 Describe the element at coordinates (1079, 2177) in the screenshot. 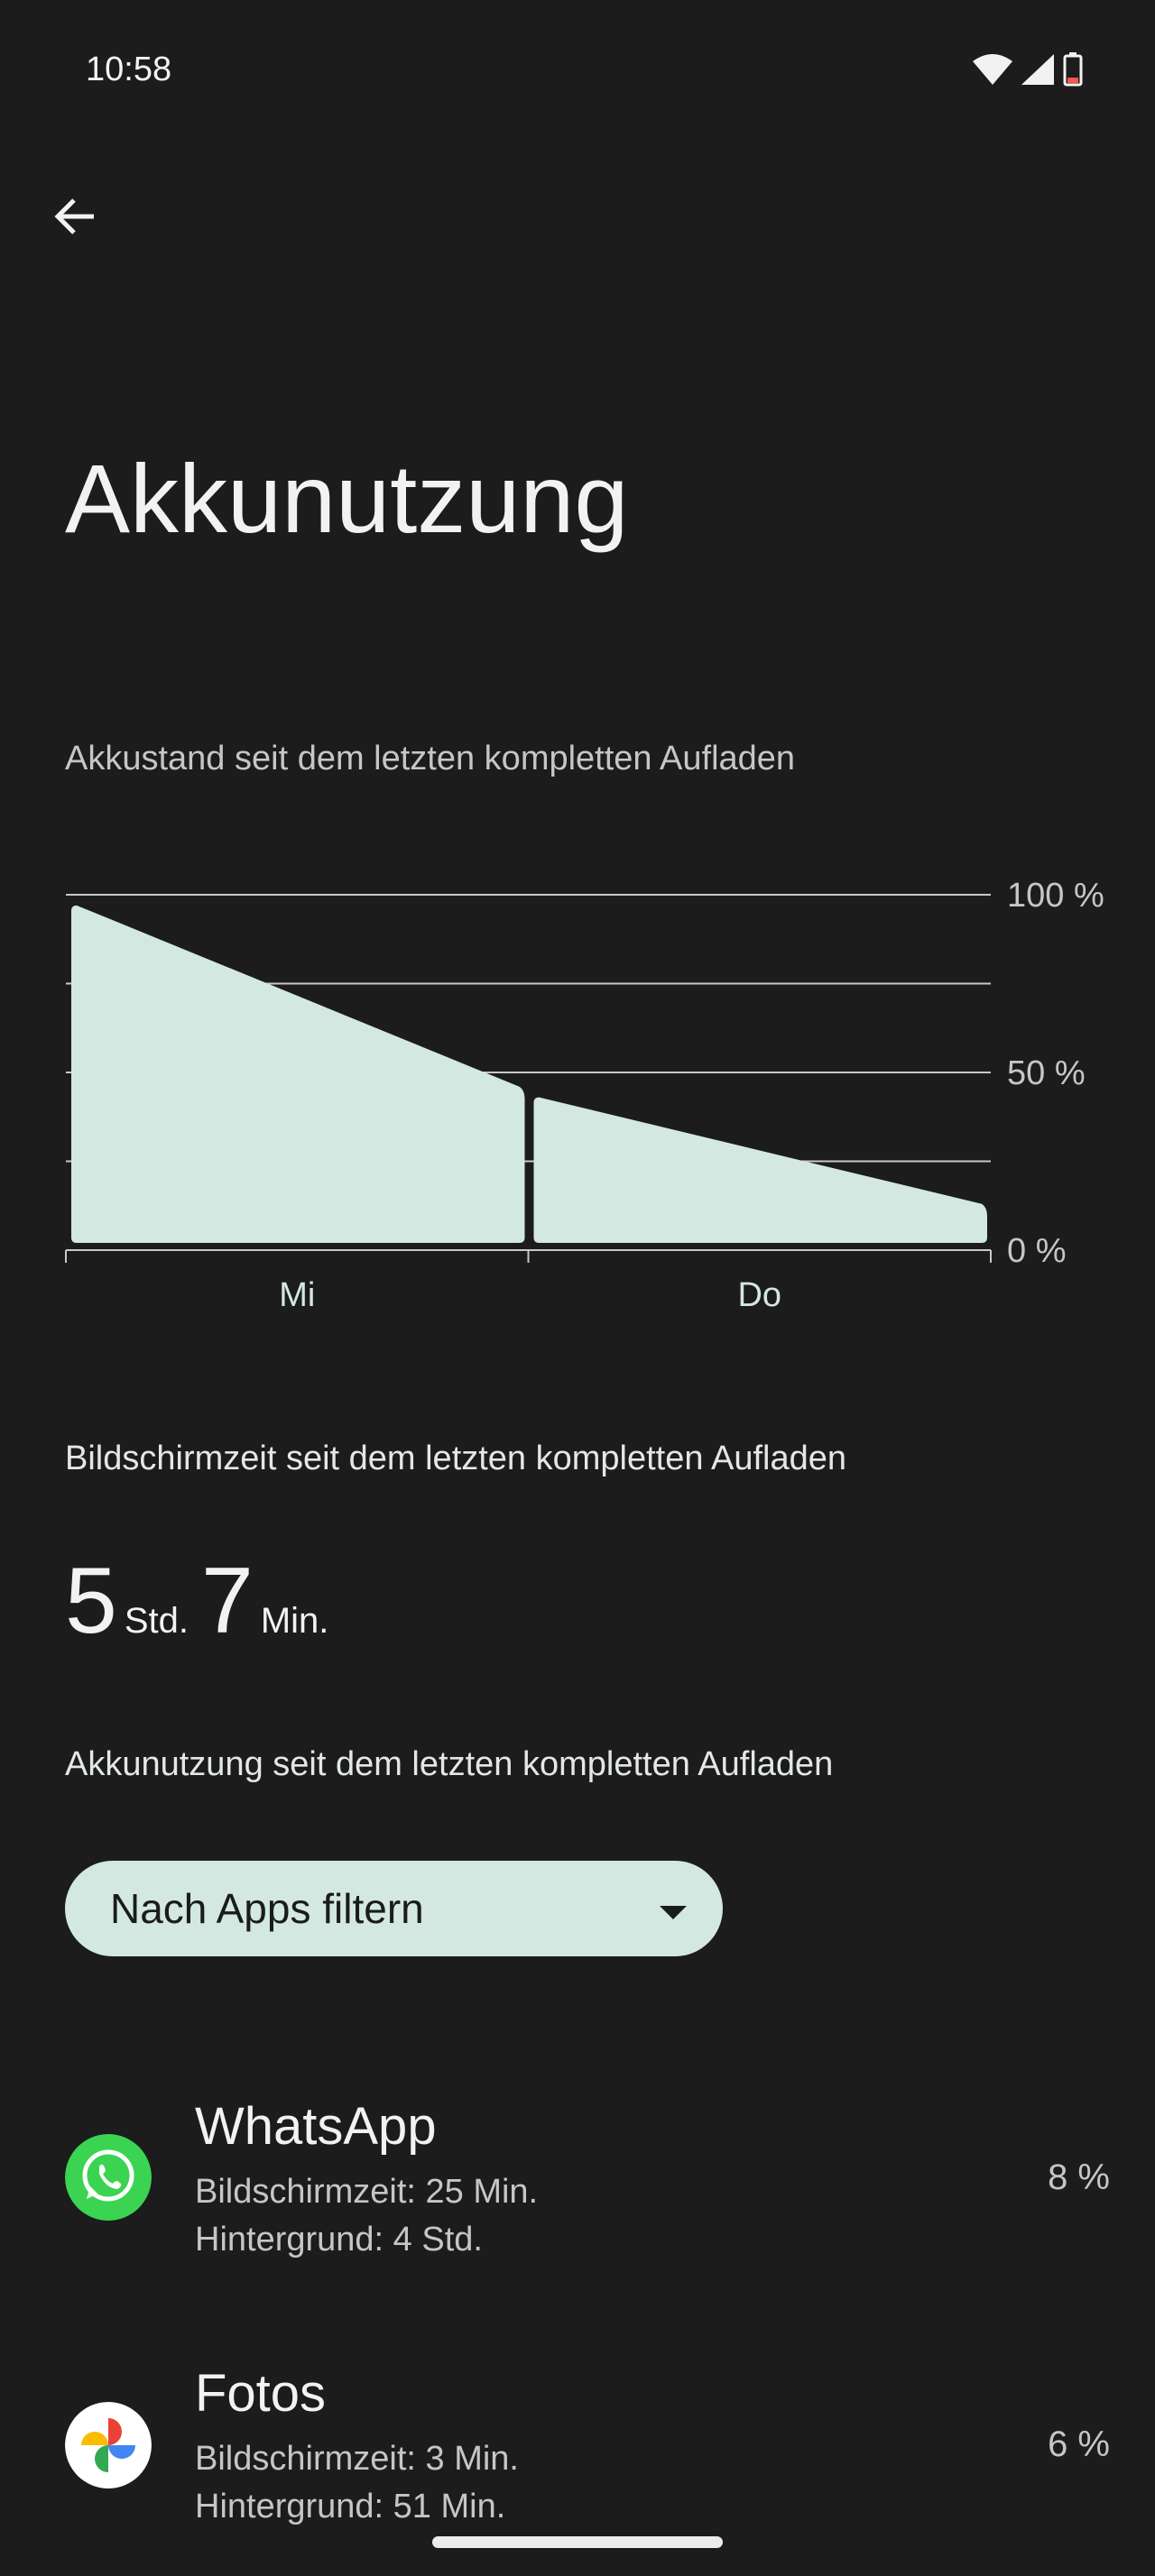

I see `app-percent: 8 %` at that location.